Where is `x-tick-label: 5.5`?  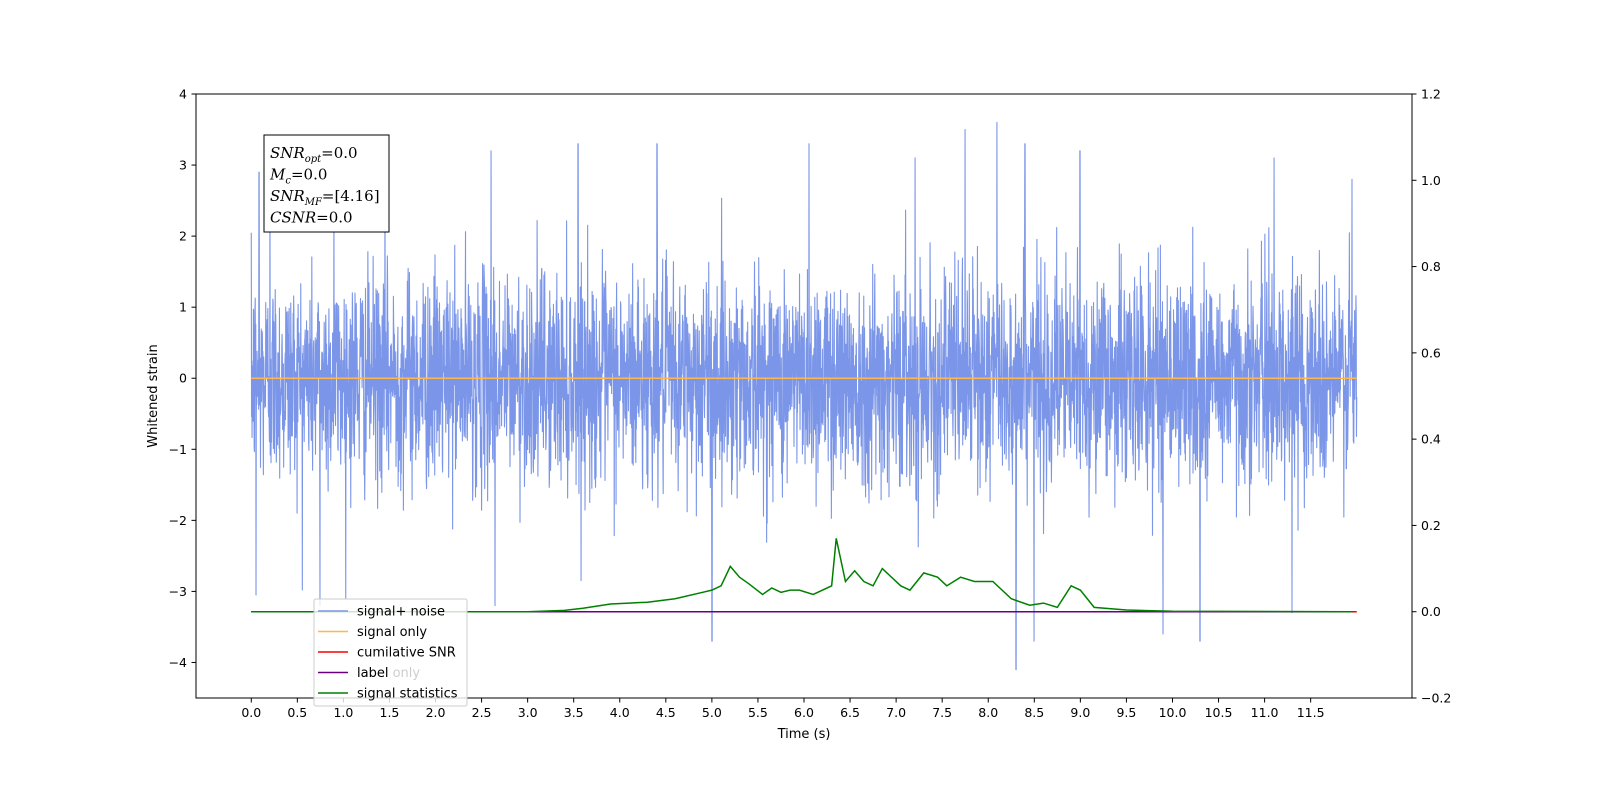 x-tick-label: 5.5 is located at coordinates (758, 712).